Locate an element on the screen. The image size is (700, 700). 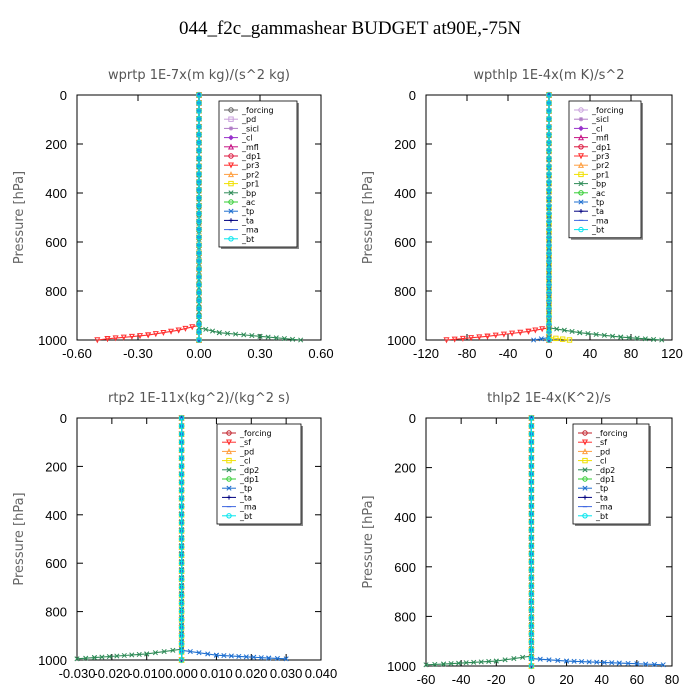
legend-label: _forcing is located at coordinates (257, 110).